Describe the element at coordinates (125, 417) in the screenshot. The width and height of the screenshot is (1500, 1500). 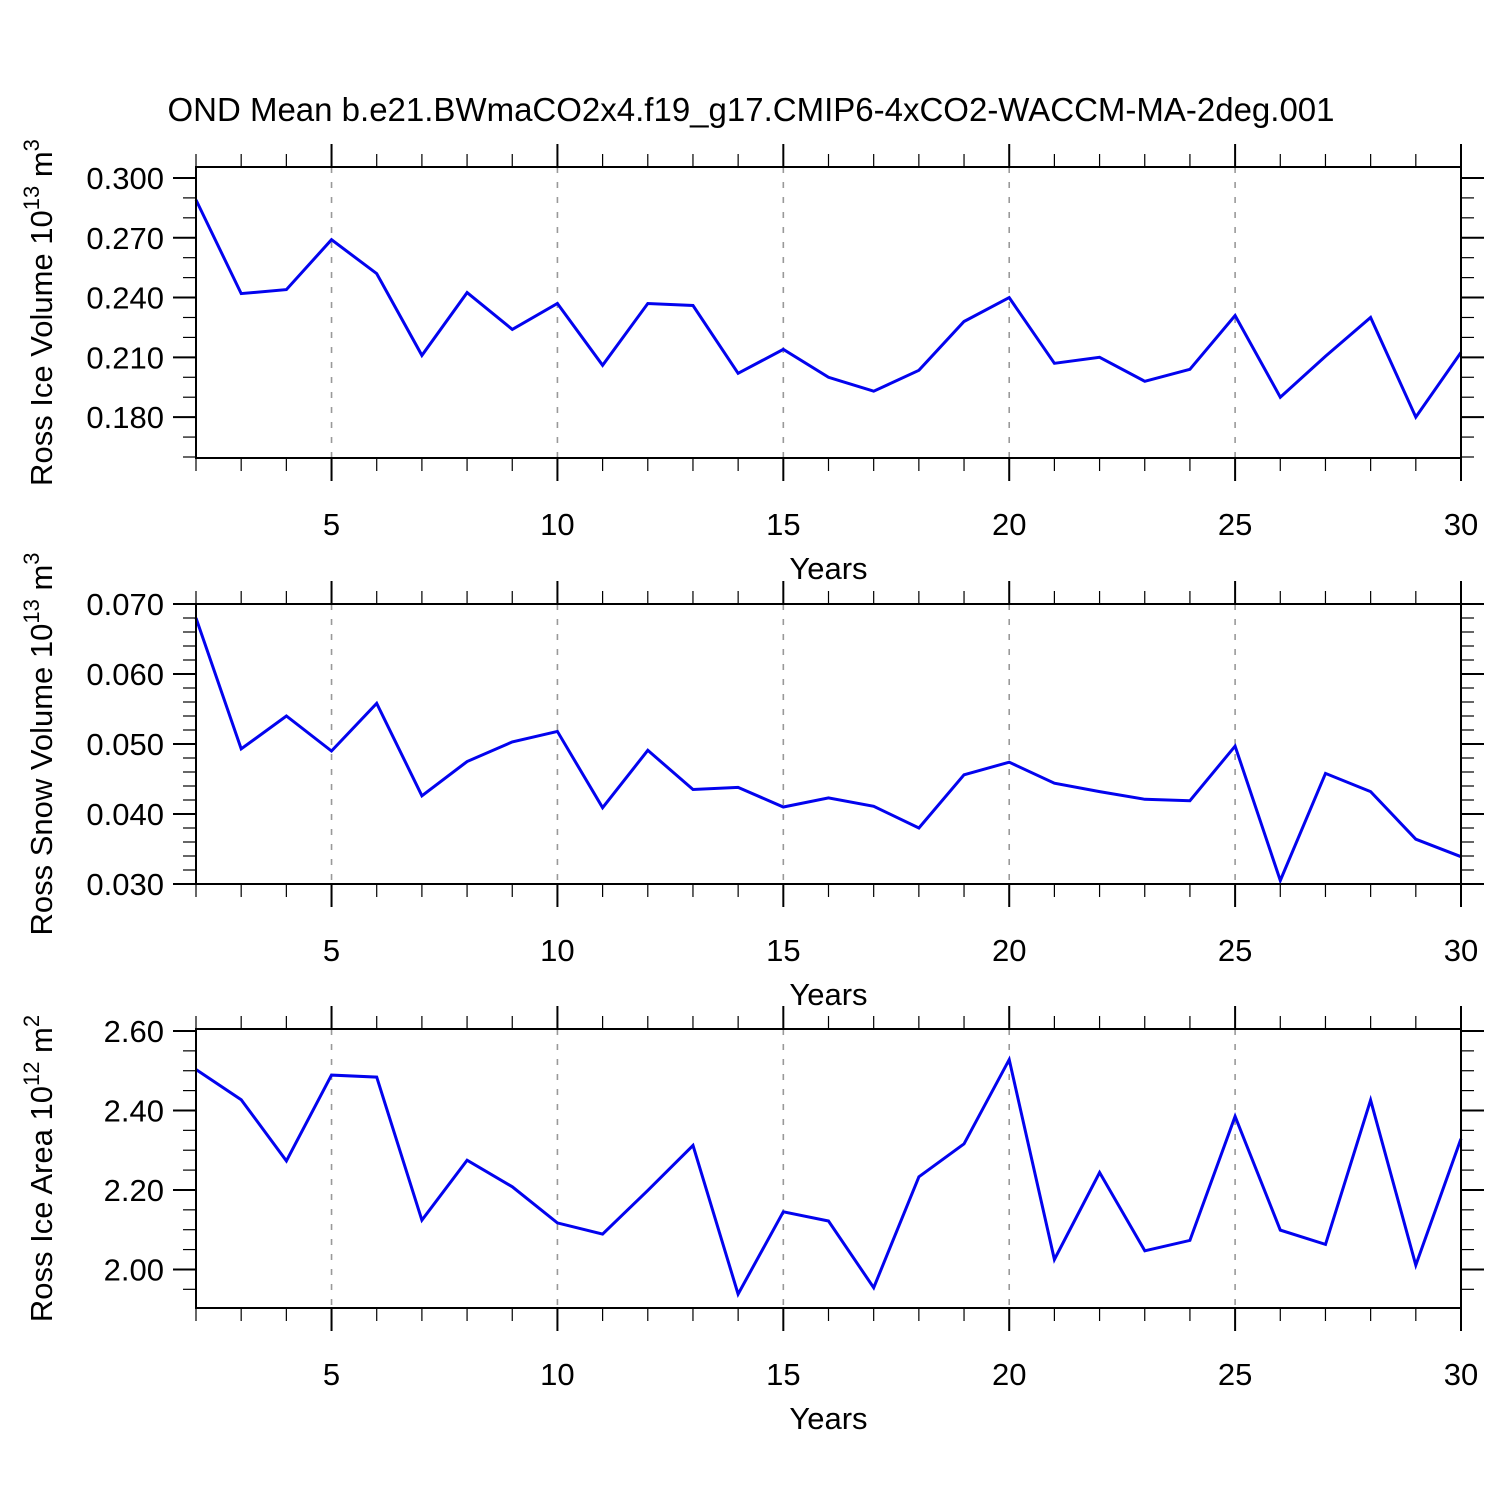
I see `y-tick-label: 0.180` at that location.